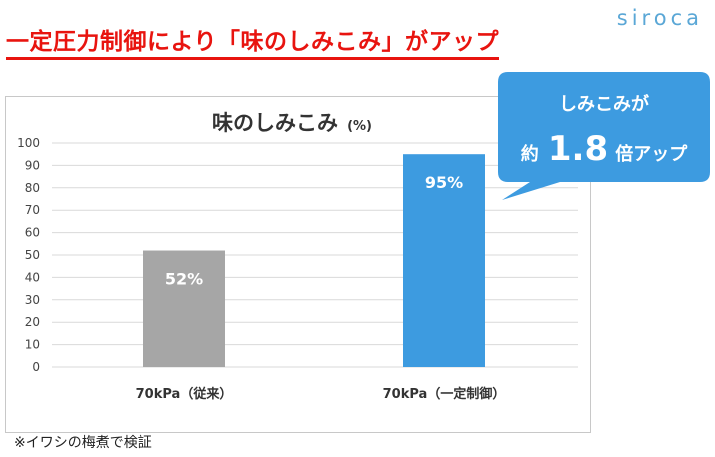 Image resolution: width=715 pixels, height=457 pixels. I want to click on y-tick-label: 100, so click(28, 143).